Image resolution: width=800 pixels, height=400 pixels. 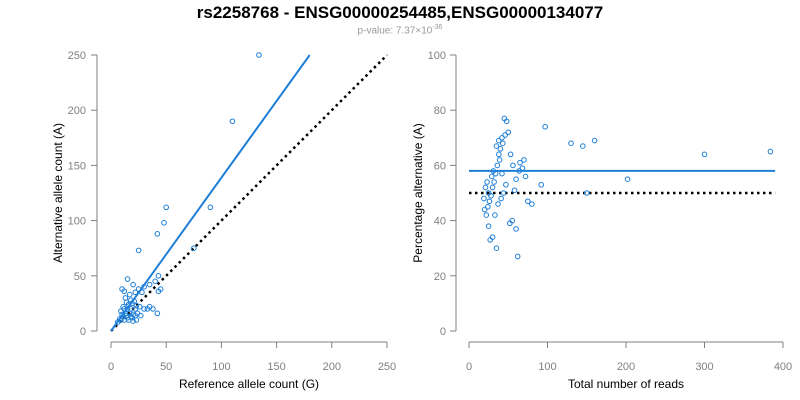 I want to click on y-tick-label: 50, so click(x=80, y=277).